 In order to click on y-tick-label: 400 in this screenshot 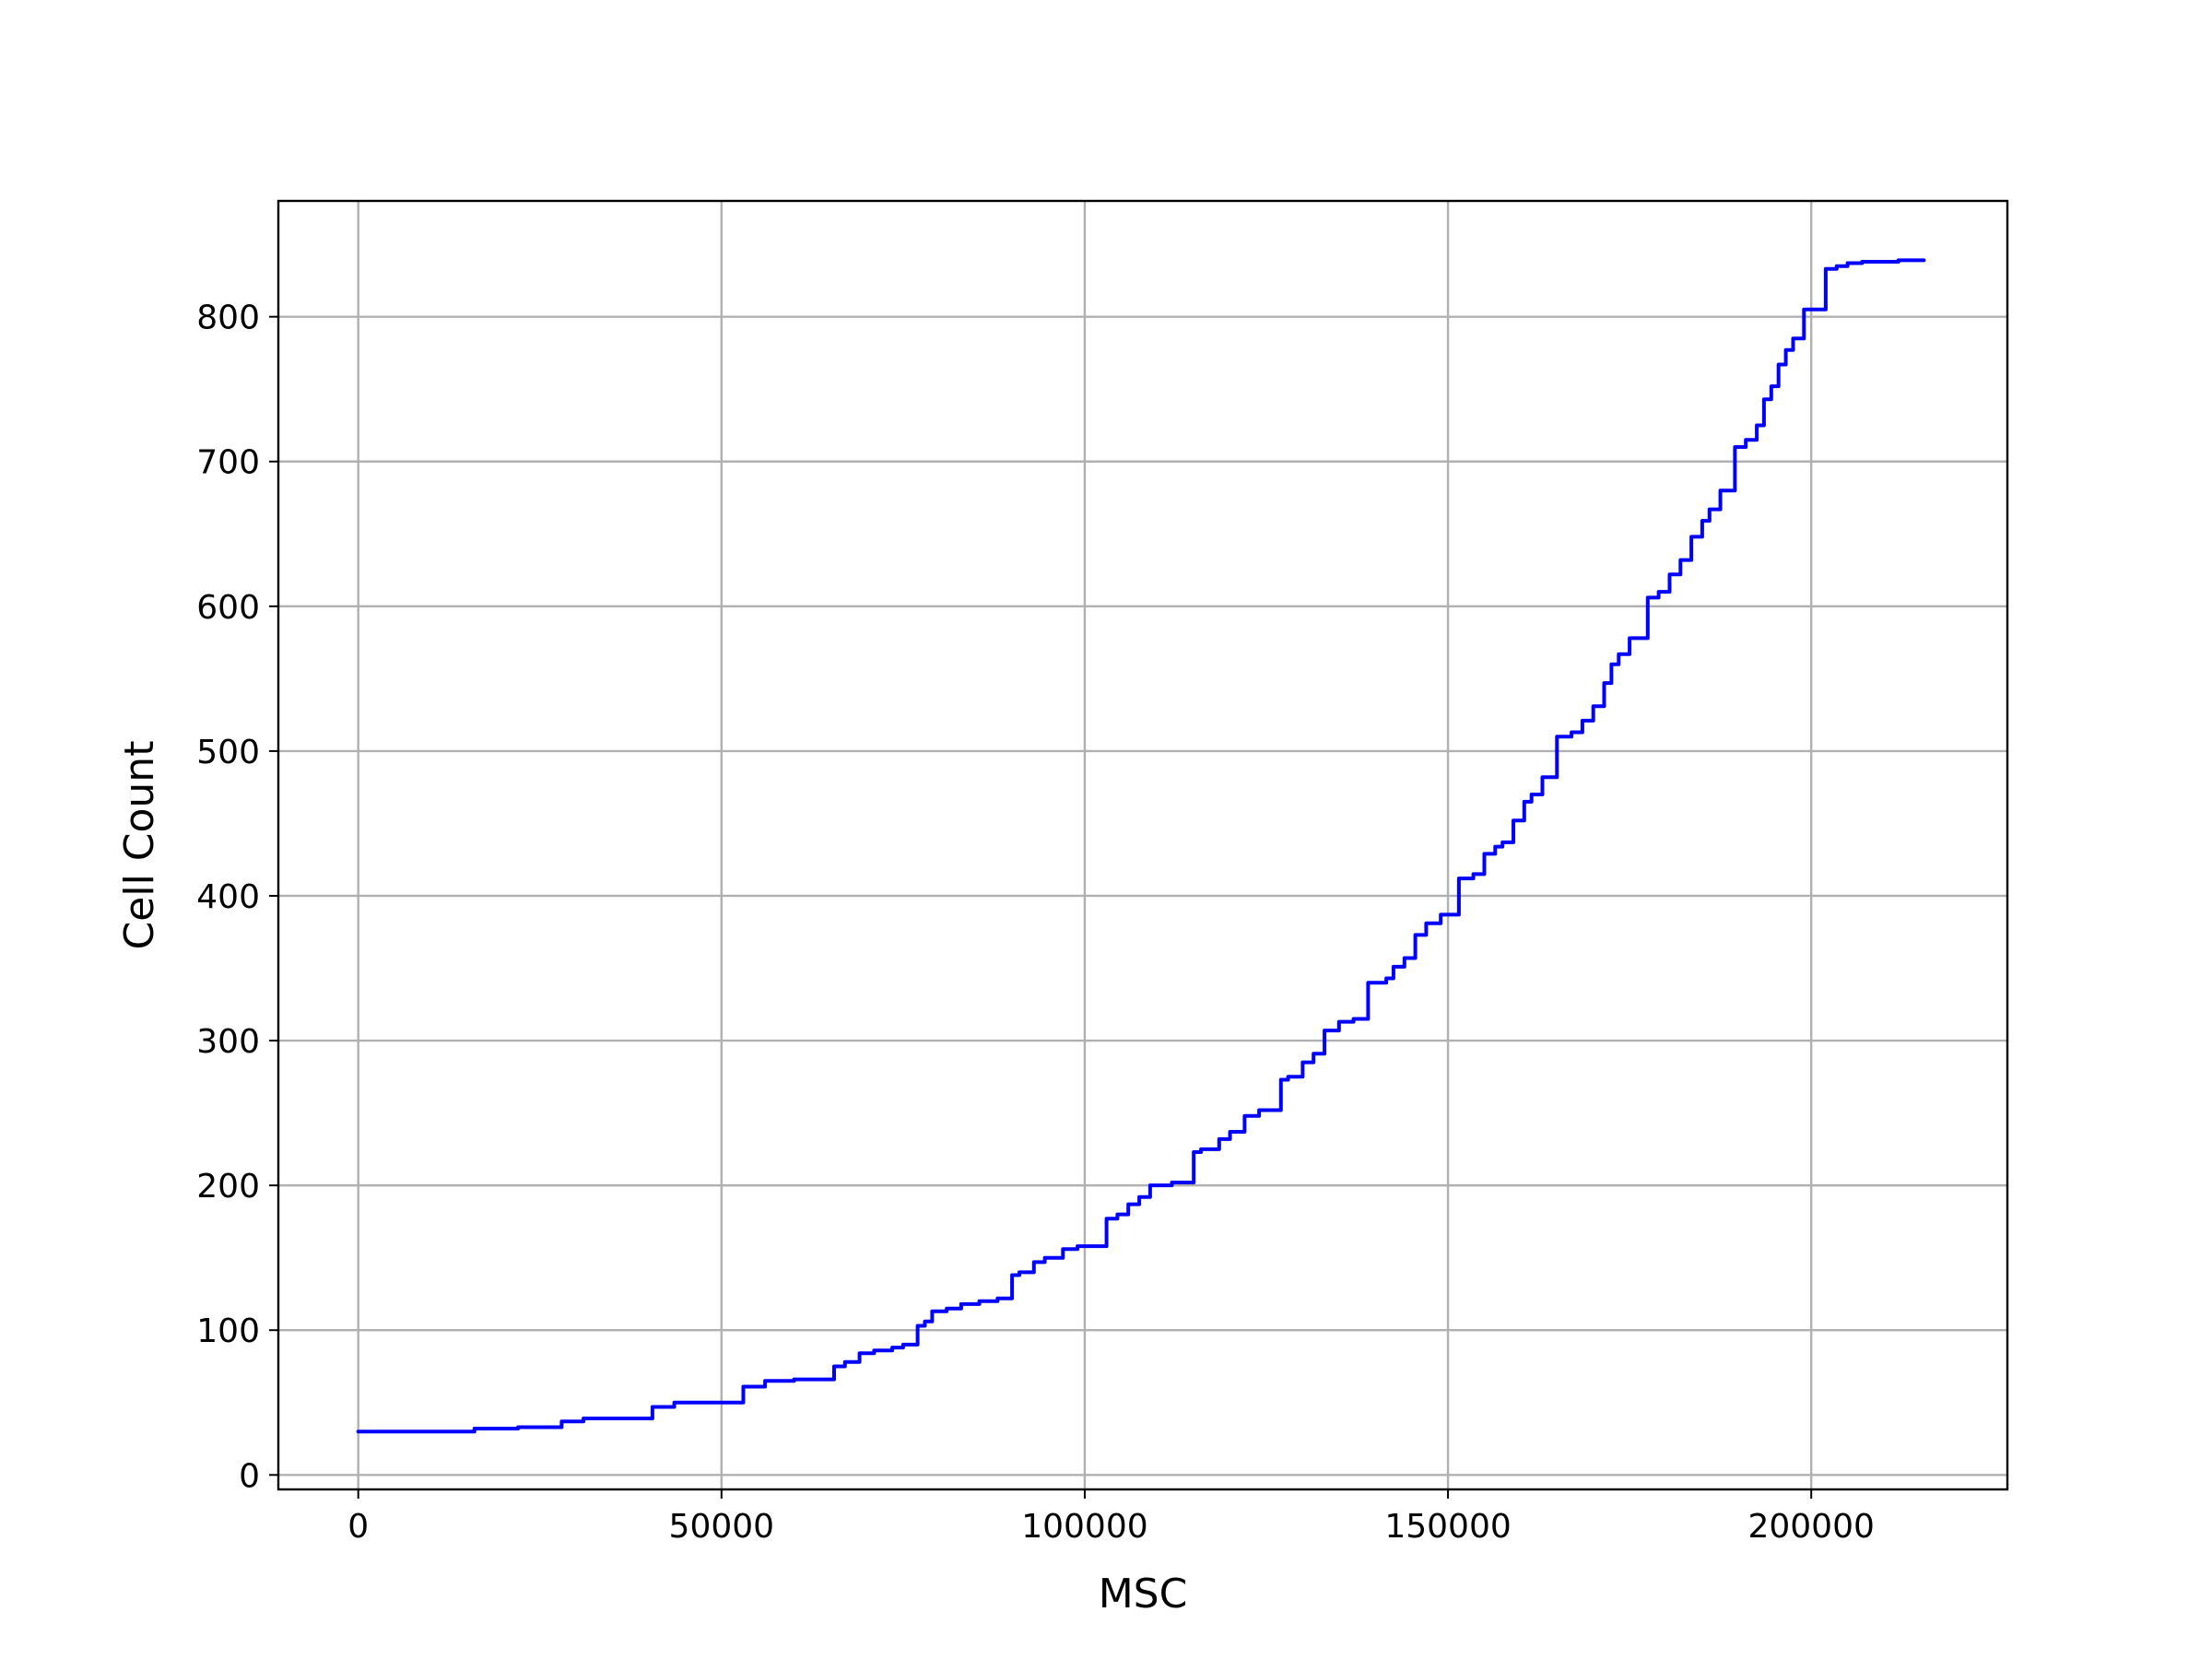, I will do `click(228, 897)`.